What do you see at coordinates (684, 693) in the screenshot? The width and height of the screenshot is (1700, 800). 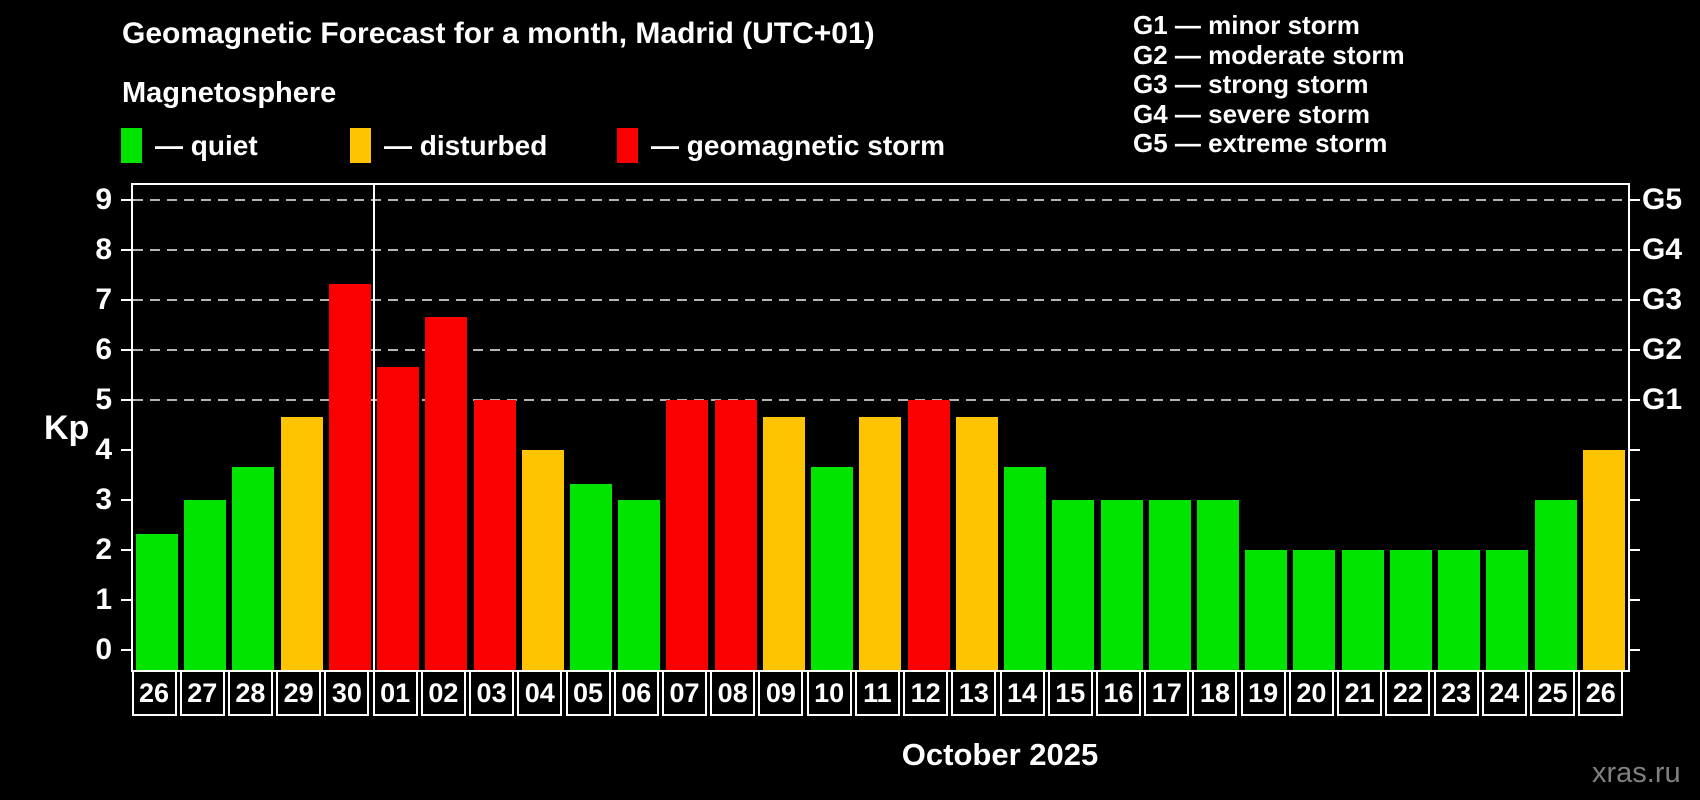 I see `date-cell-07: 07` at bounding box center [684, 693].